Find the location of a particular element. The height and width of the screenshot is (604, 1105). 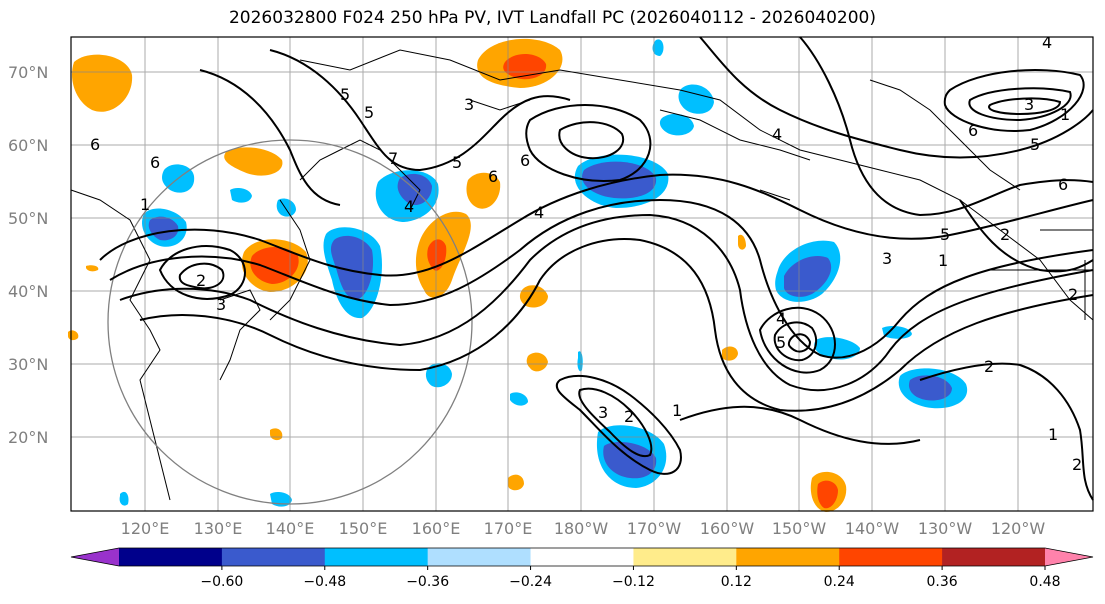

colorbar-outline is located at coordinates (582, 557).